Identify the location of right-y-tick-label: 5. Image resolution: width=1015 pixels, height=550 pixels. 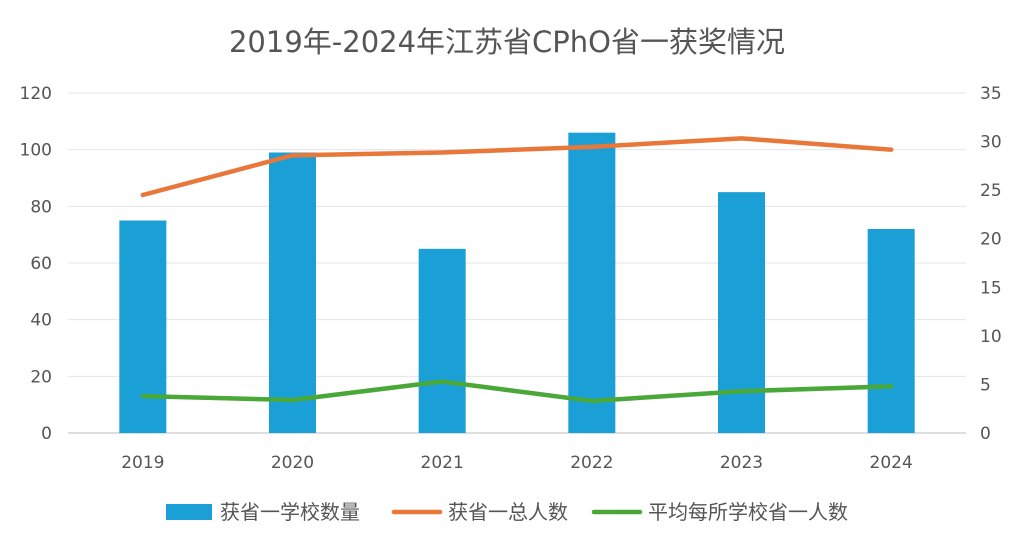
(985, 385).